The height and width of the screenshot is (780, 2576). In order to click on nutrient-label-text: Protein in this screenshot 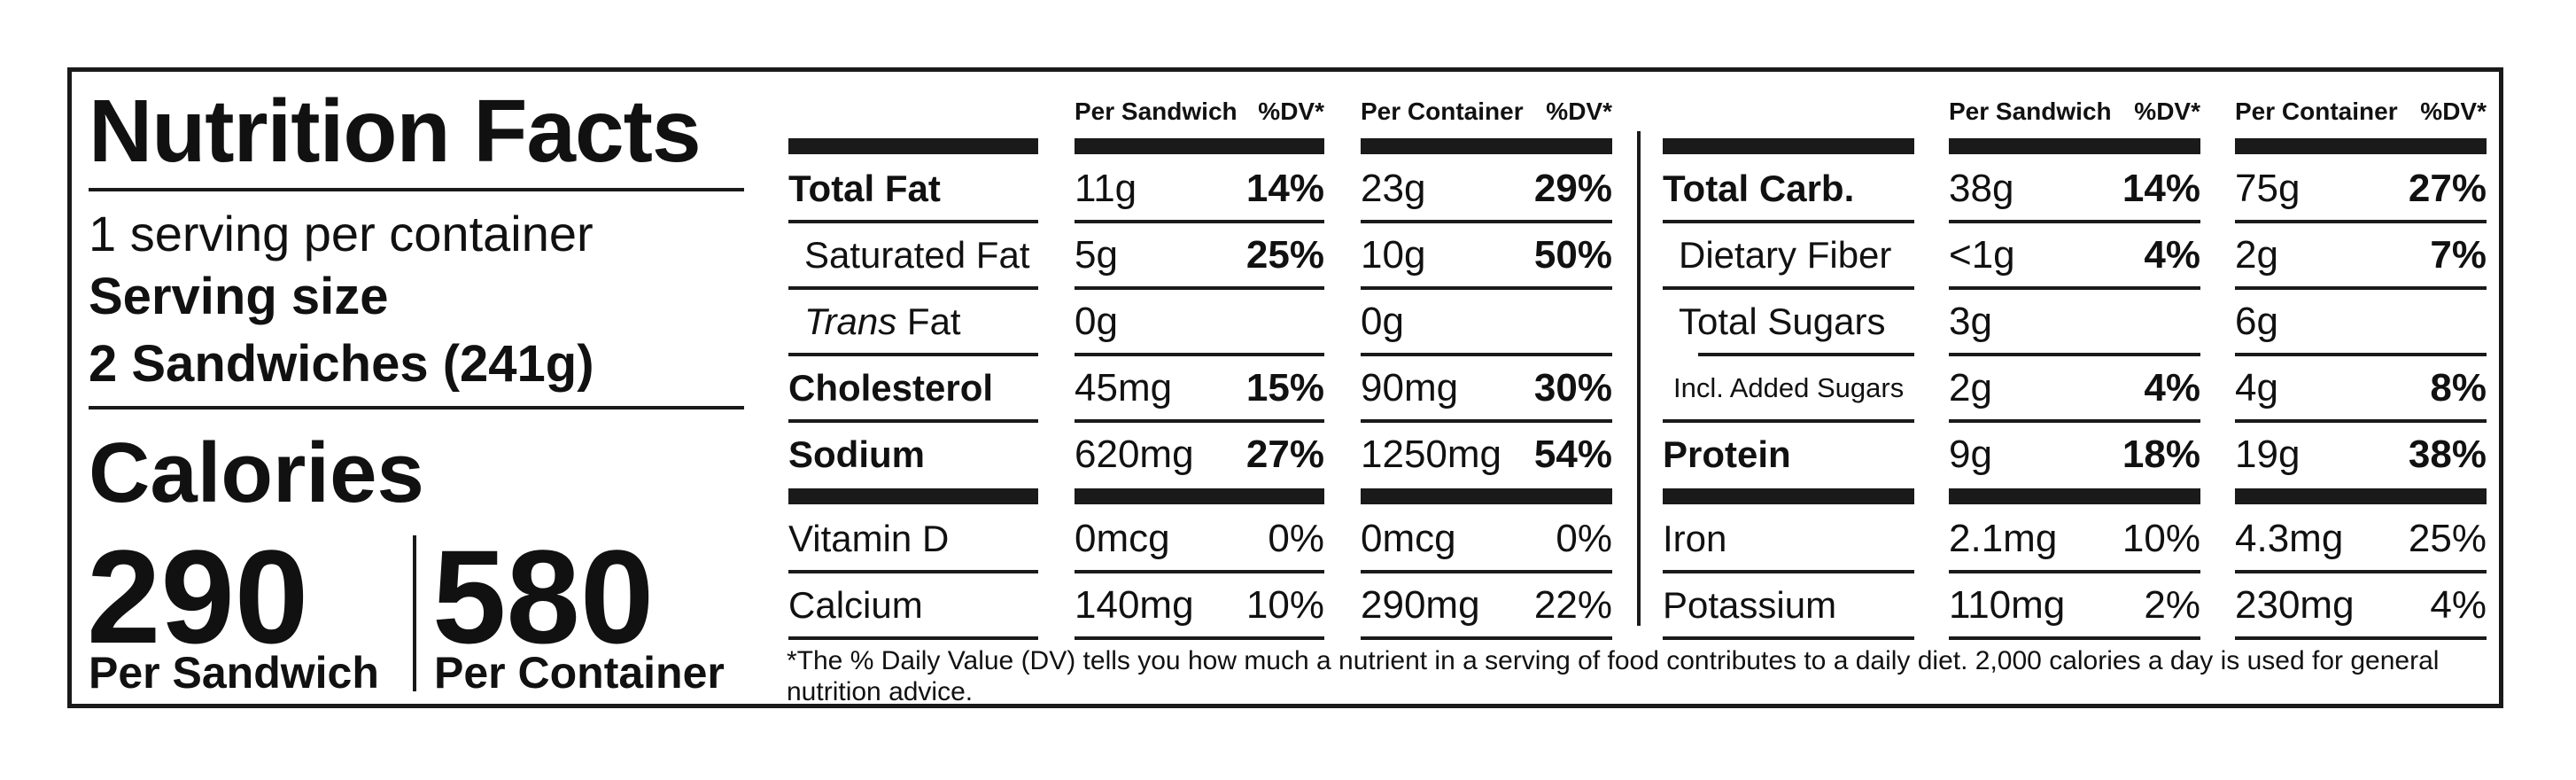, I will do `click(1727, 454)`.